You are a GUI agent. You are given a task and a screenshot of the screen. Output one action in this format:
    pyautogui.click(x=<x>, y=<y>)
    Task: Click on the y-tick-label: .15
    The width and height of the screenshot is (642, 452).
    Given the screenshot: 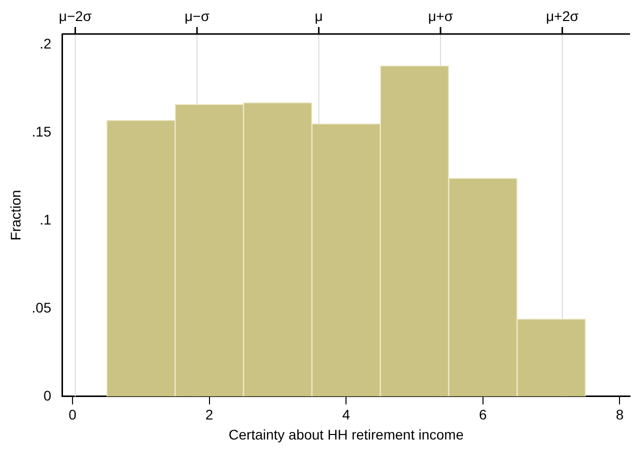 What is the action you would take?
    pyautogui.click(x=42, y=131)
    